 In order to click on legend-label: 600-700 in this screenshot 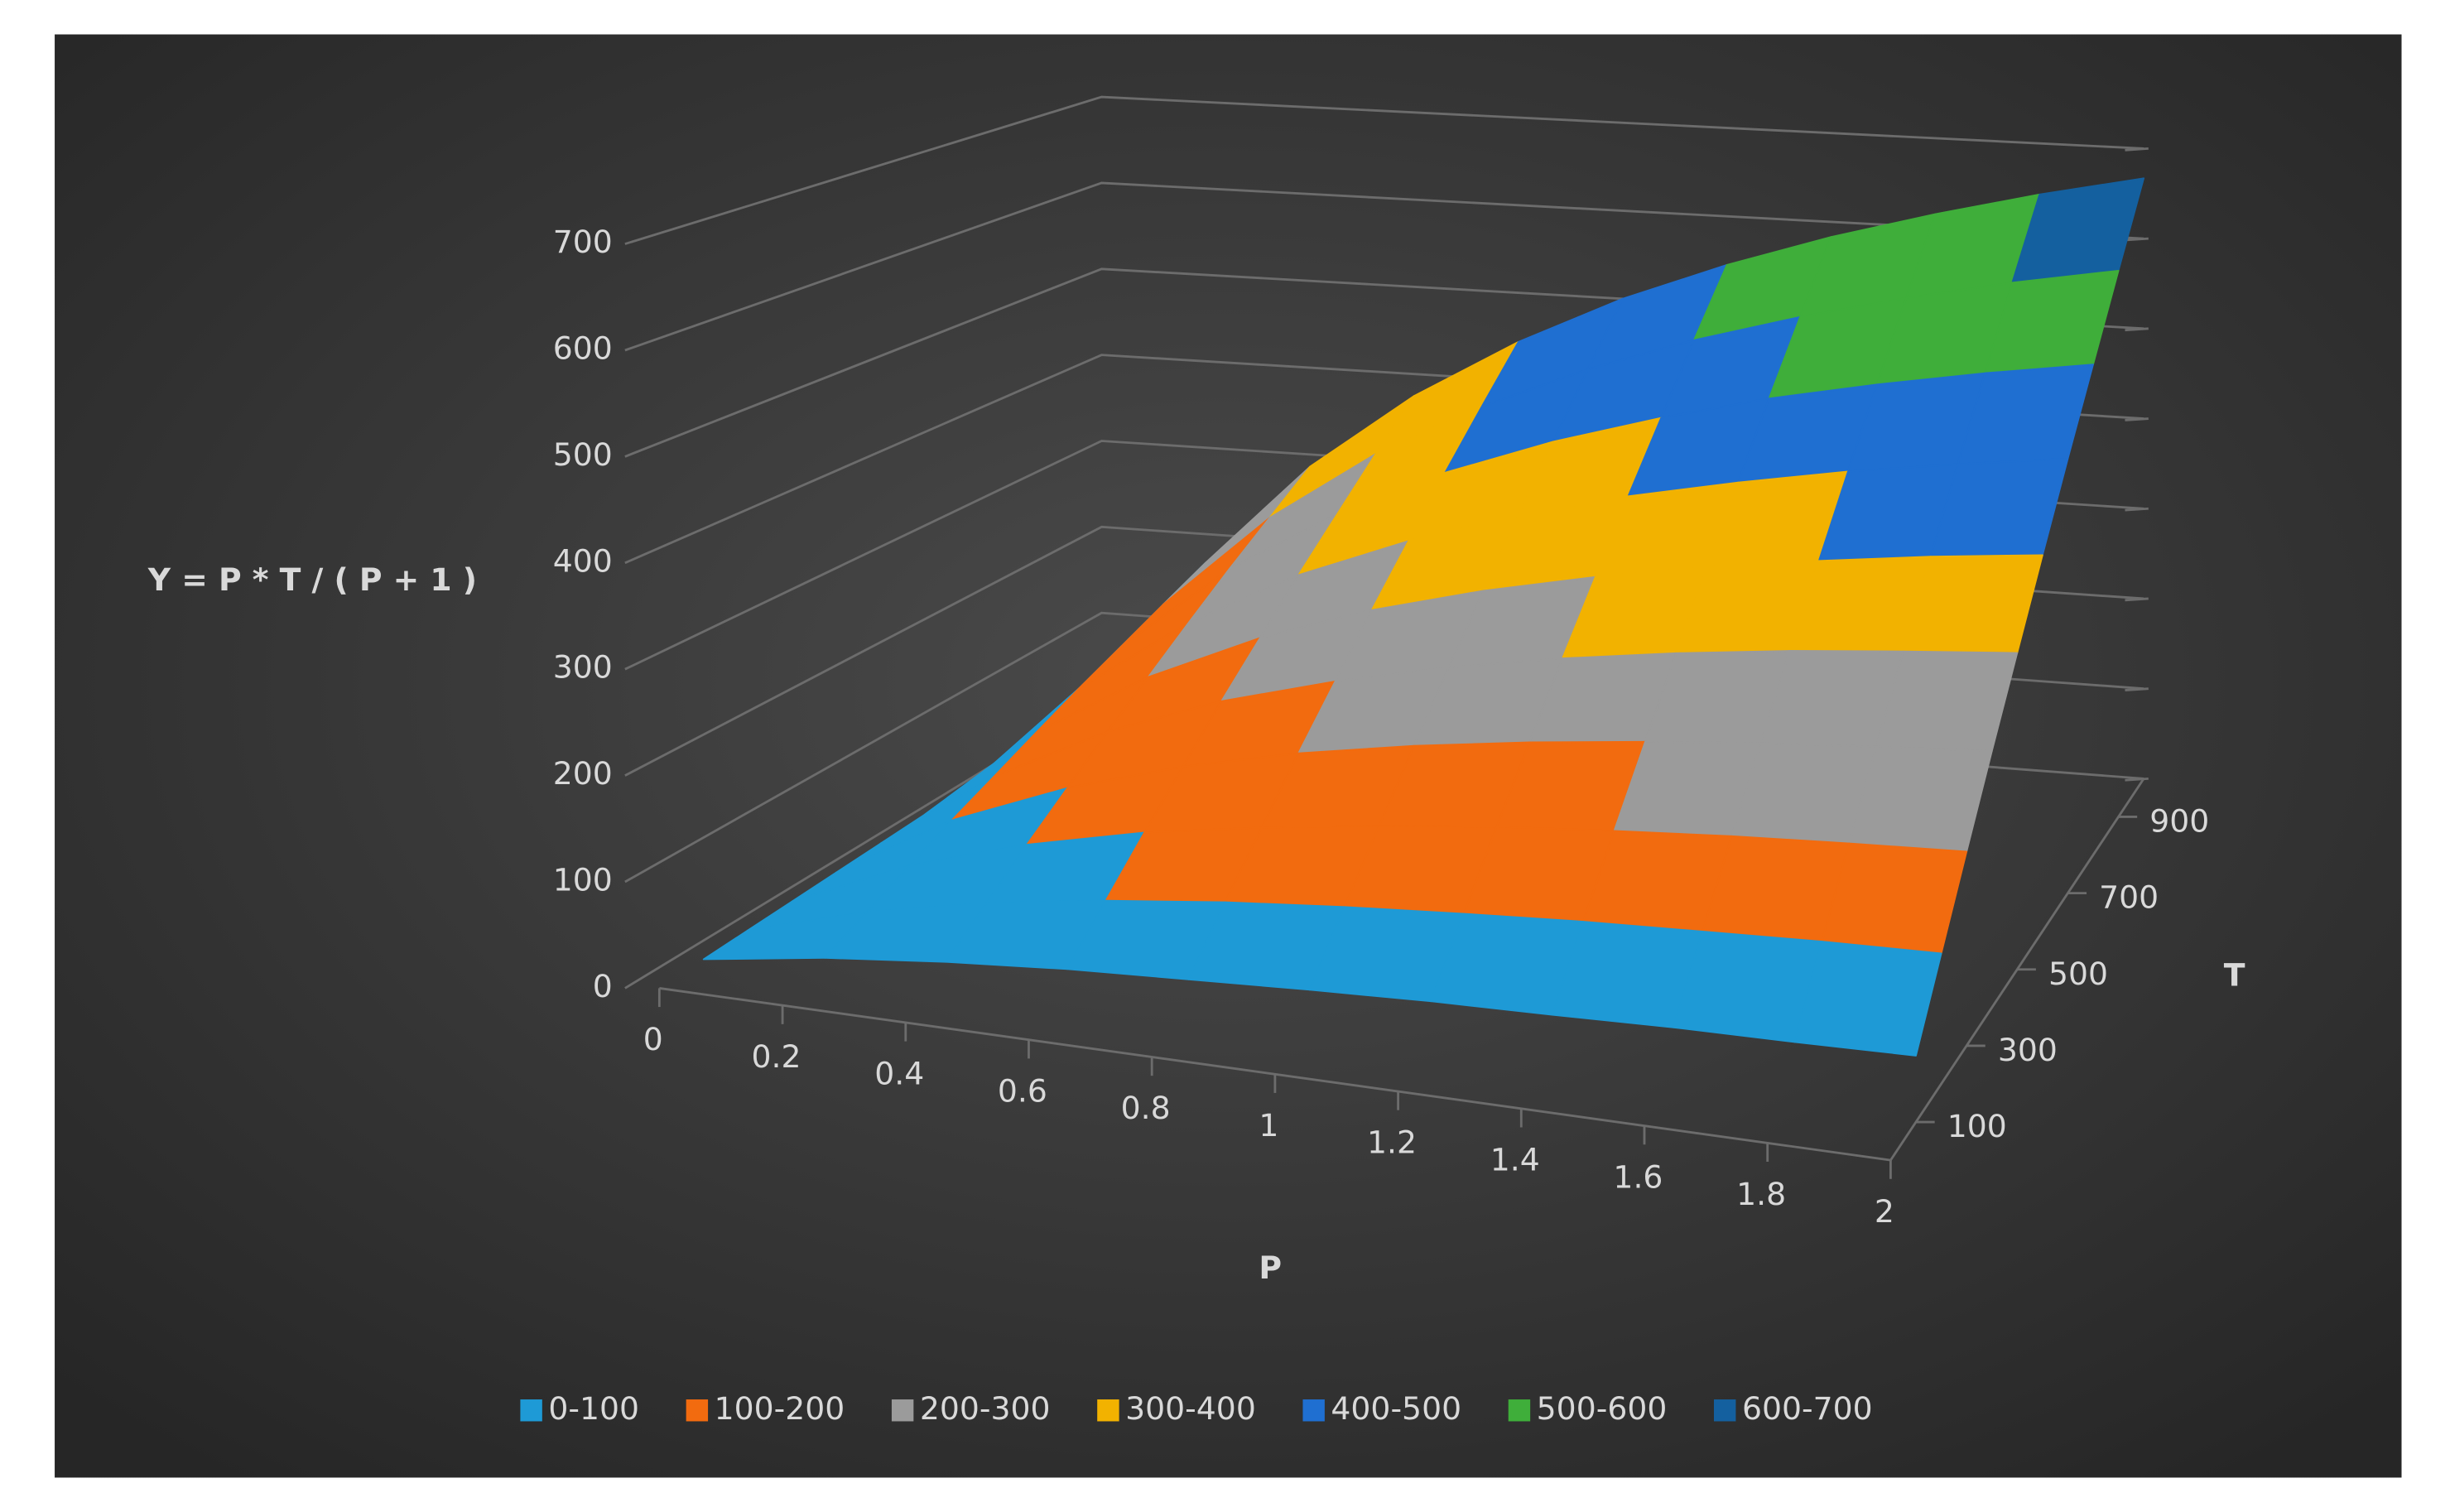, I will do `click(1807, 1408)`.